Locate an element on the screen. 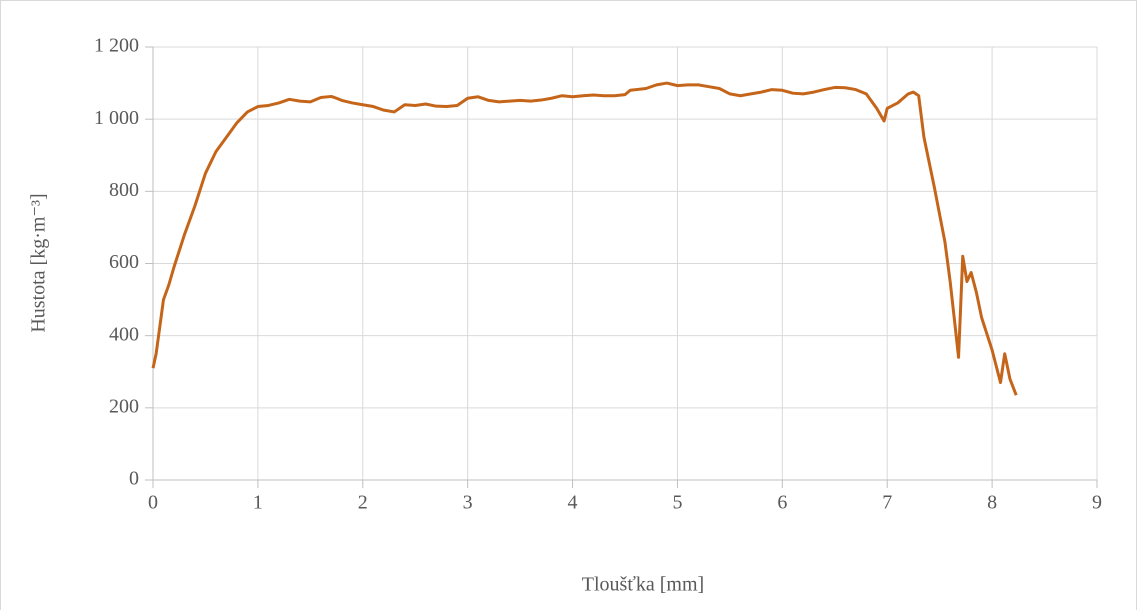 The height and width of the screenshot is (615, 1137). x-tick-label: 7 is located at coordinates (887, 503).